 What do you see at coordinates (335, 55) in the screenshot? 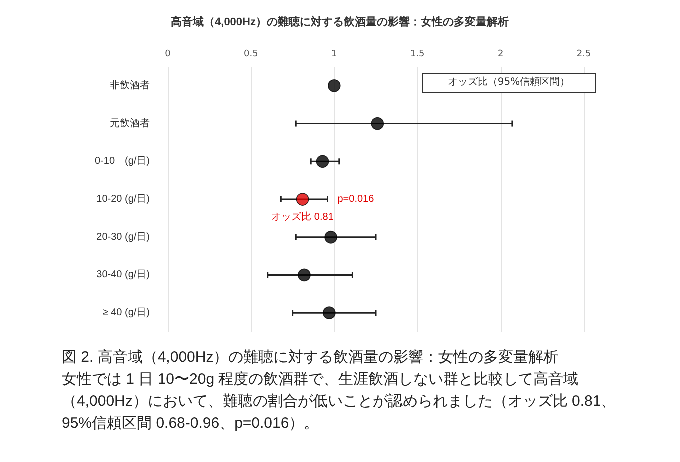
I see `x-tick-label: 1` at bounding box center [335, 55].